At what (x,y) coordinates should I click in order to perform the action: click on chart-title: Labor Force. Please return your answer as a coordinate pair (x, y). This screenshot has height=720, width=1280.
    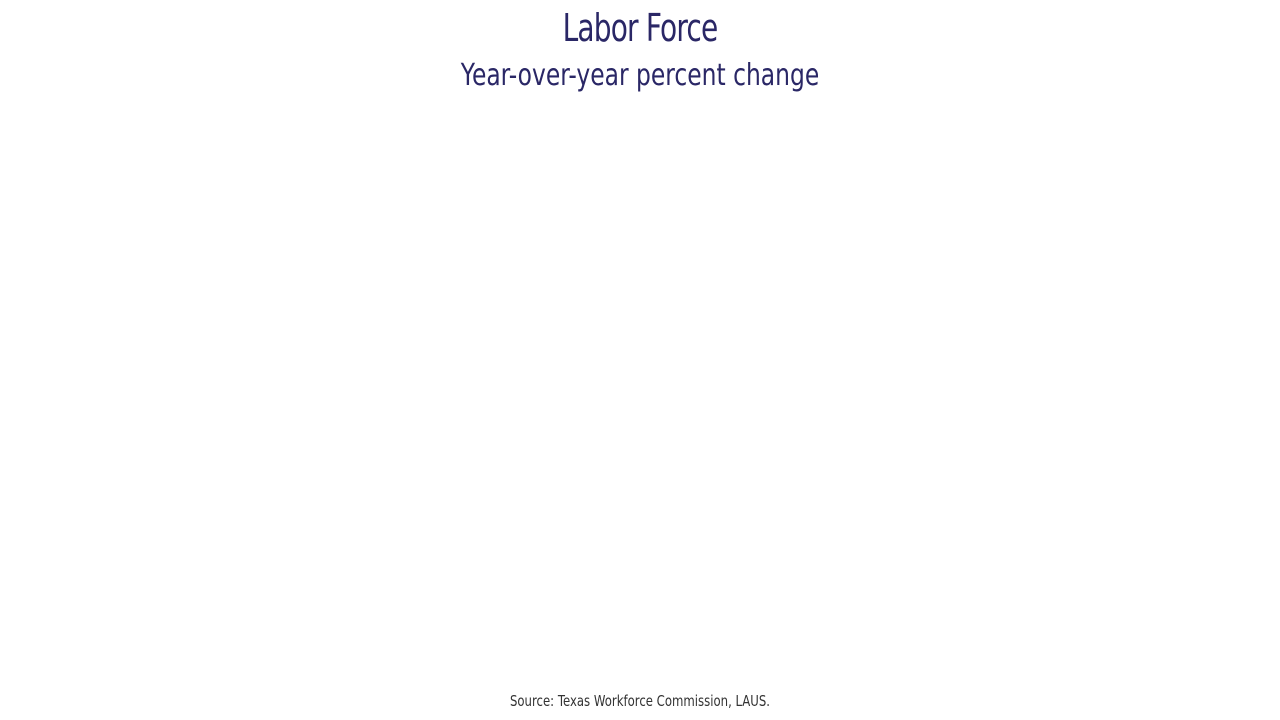
    Looking at the image, I should click on (640, 28).